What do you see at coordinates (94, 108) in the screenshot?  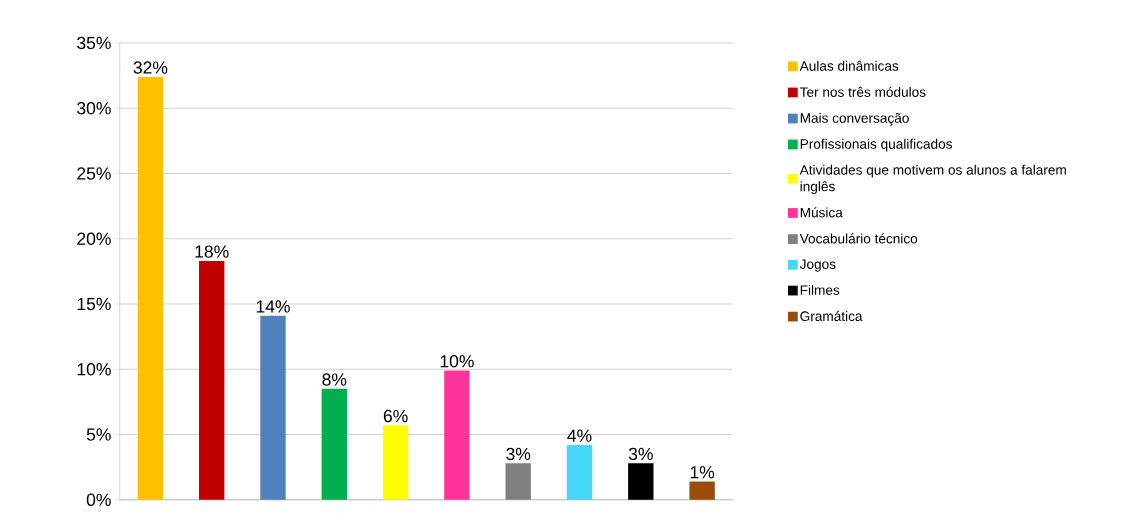 I see `y-tick-label: 30%` at bounding box center [94, 108].